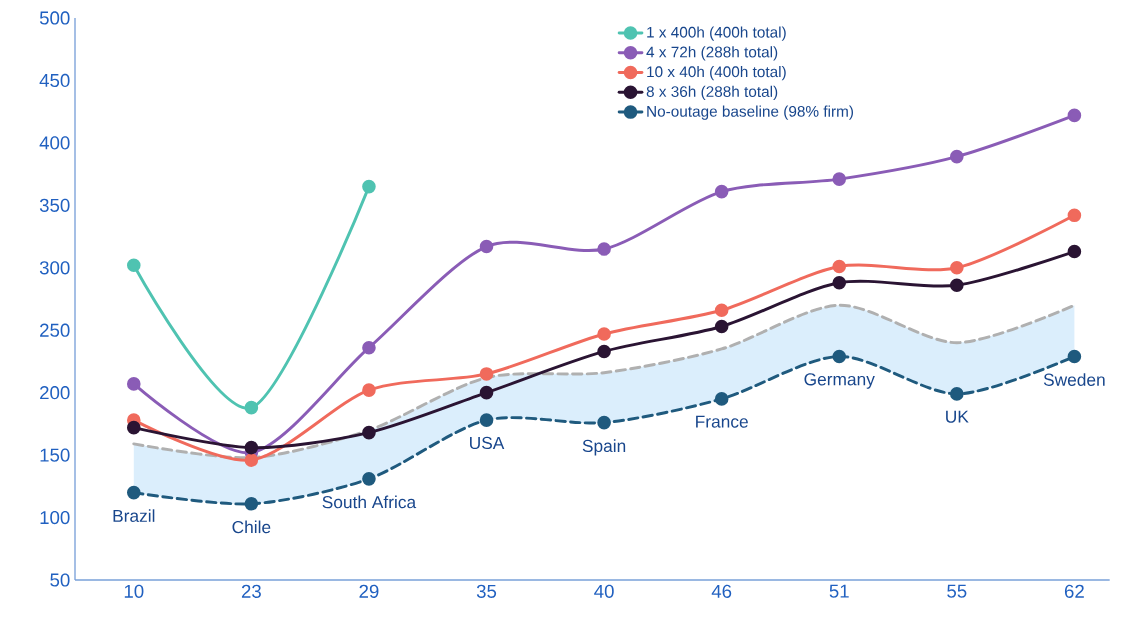  What do you see at coordinates (55, 455) in the screenshot?
I see `y-tick-label: 150` at bounding box center [55, 455].